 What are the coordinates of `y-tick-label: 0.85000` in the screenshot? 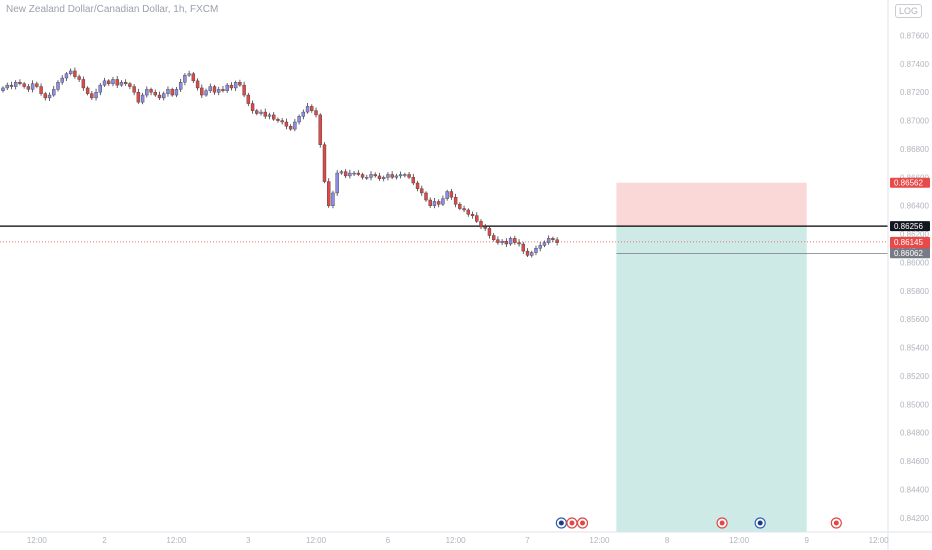 It's located at (914, 404).